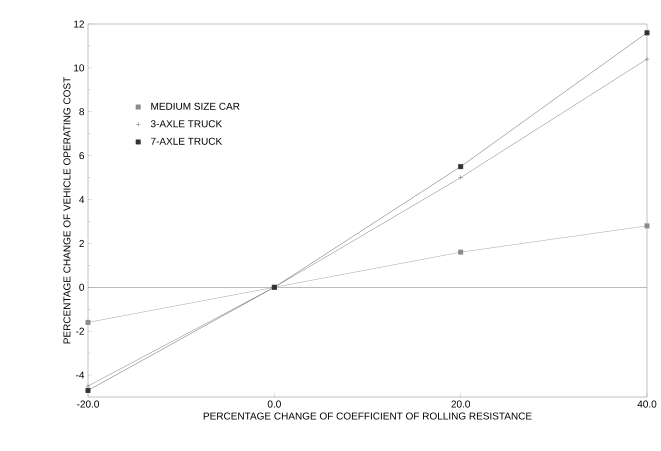 This screenshot has width=661, height=451. What do you see at coordinates (81, 112) in the screenshot?
I see `y-tick-label: 8` at bounding box center [81, 112].